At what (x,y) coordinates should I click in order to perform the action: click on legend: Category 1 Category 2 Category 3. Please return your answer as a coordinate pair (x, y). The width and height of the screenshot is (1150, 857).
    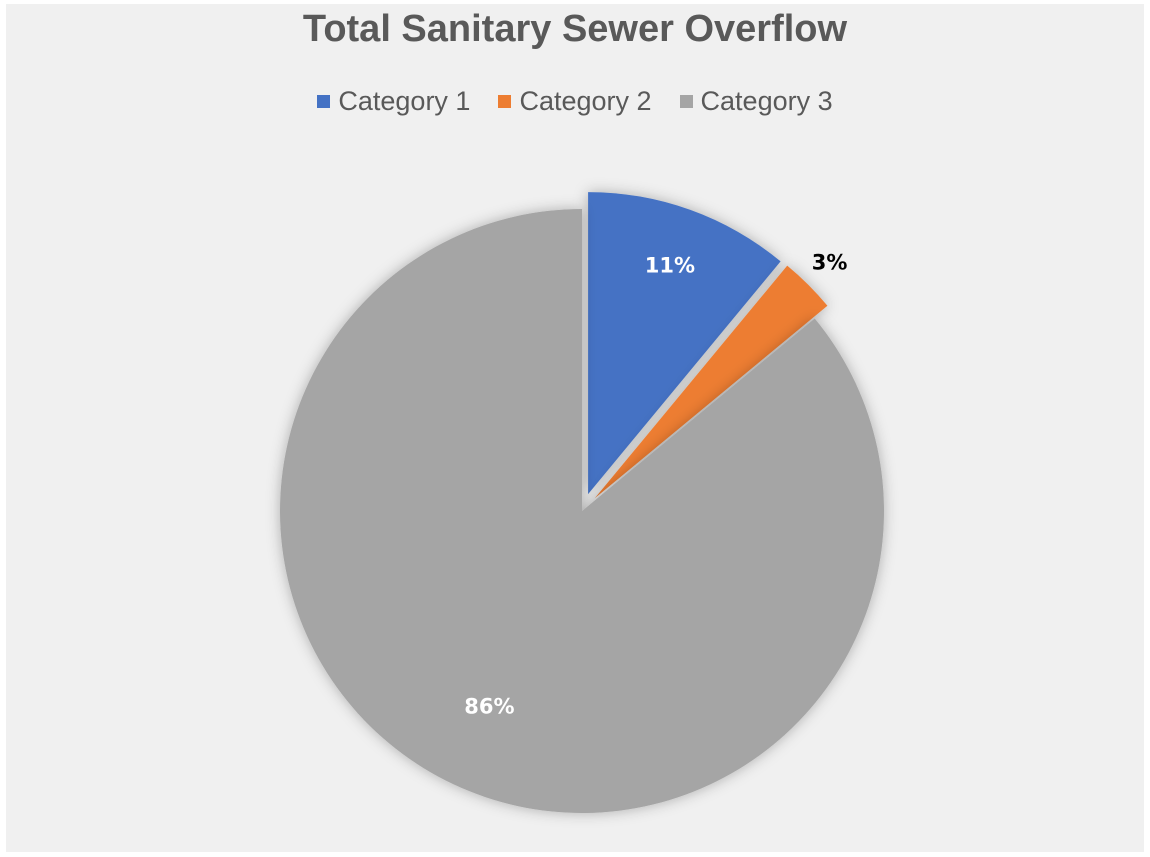
    Looking at the image, I should click on (575, 101).